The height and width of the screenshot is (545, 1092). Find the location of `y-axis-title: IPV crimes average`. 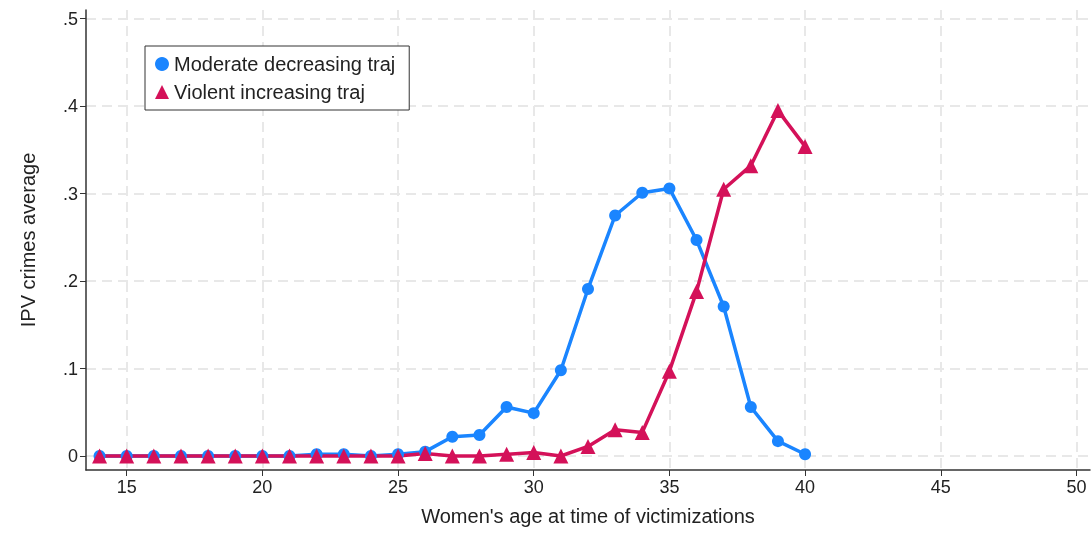

y-axis-title: IPV crimes average is located at coordinates (28, 240).